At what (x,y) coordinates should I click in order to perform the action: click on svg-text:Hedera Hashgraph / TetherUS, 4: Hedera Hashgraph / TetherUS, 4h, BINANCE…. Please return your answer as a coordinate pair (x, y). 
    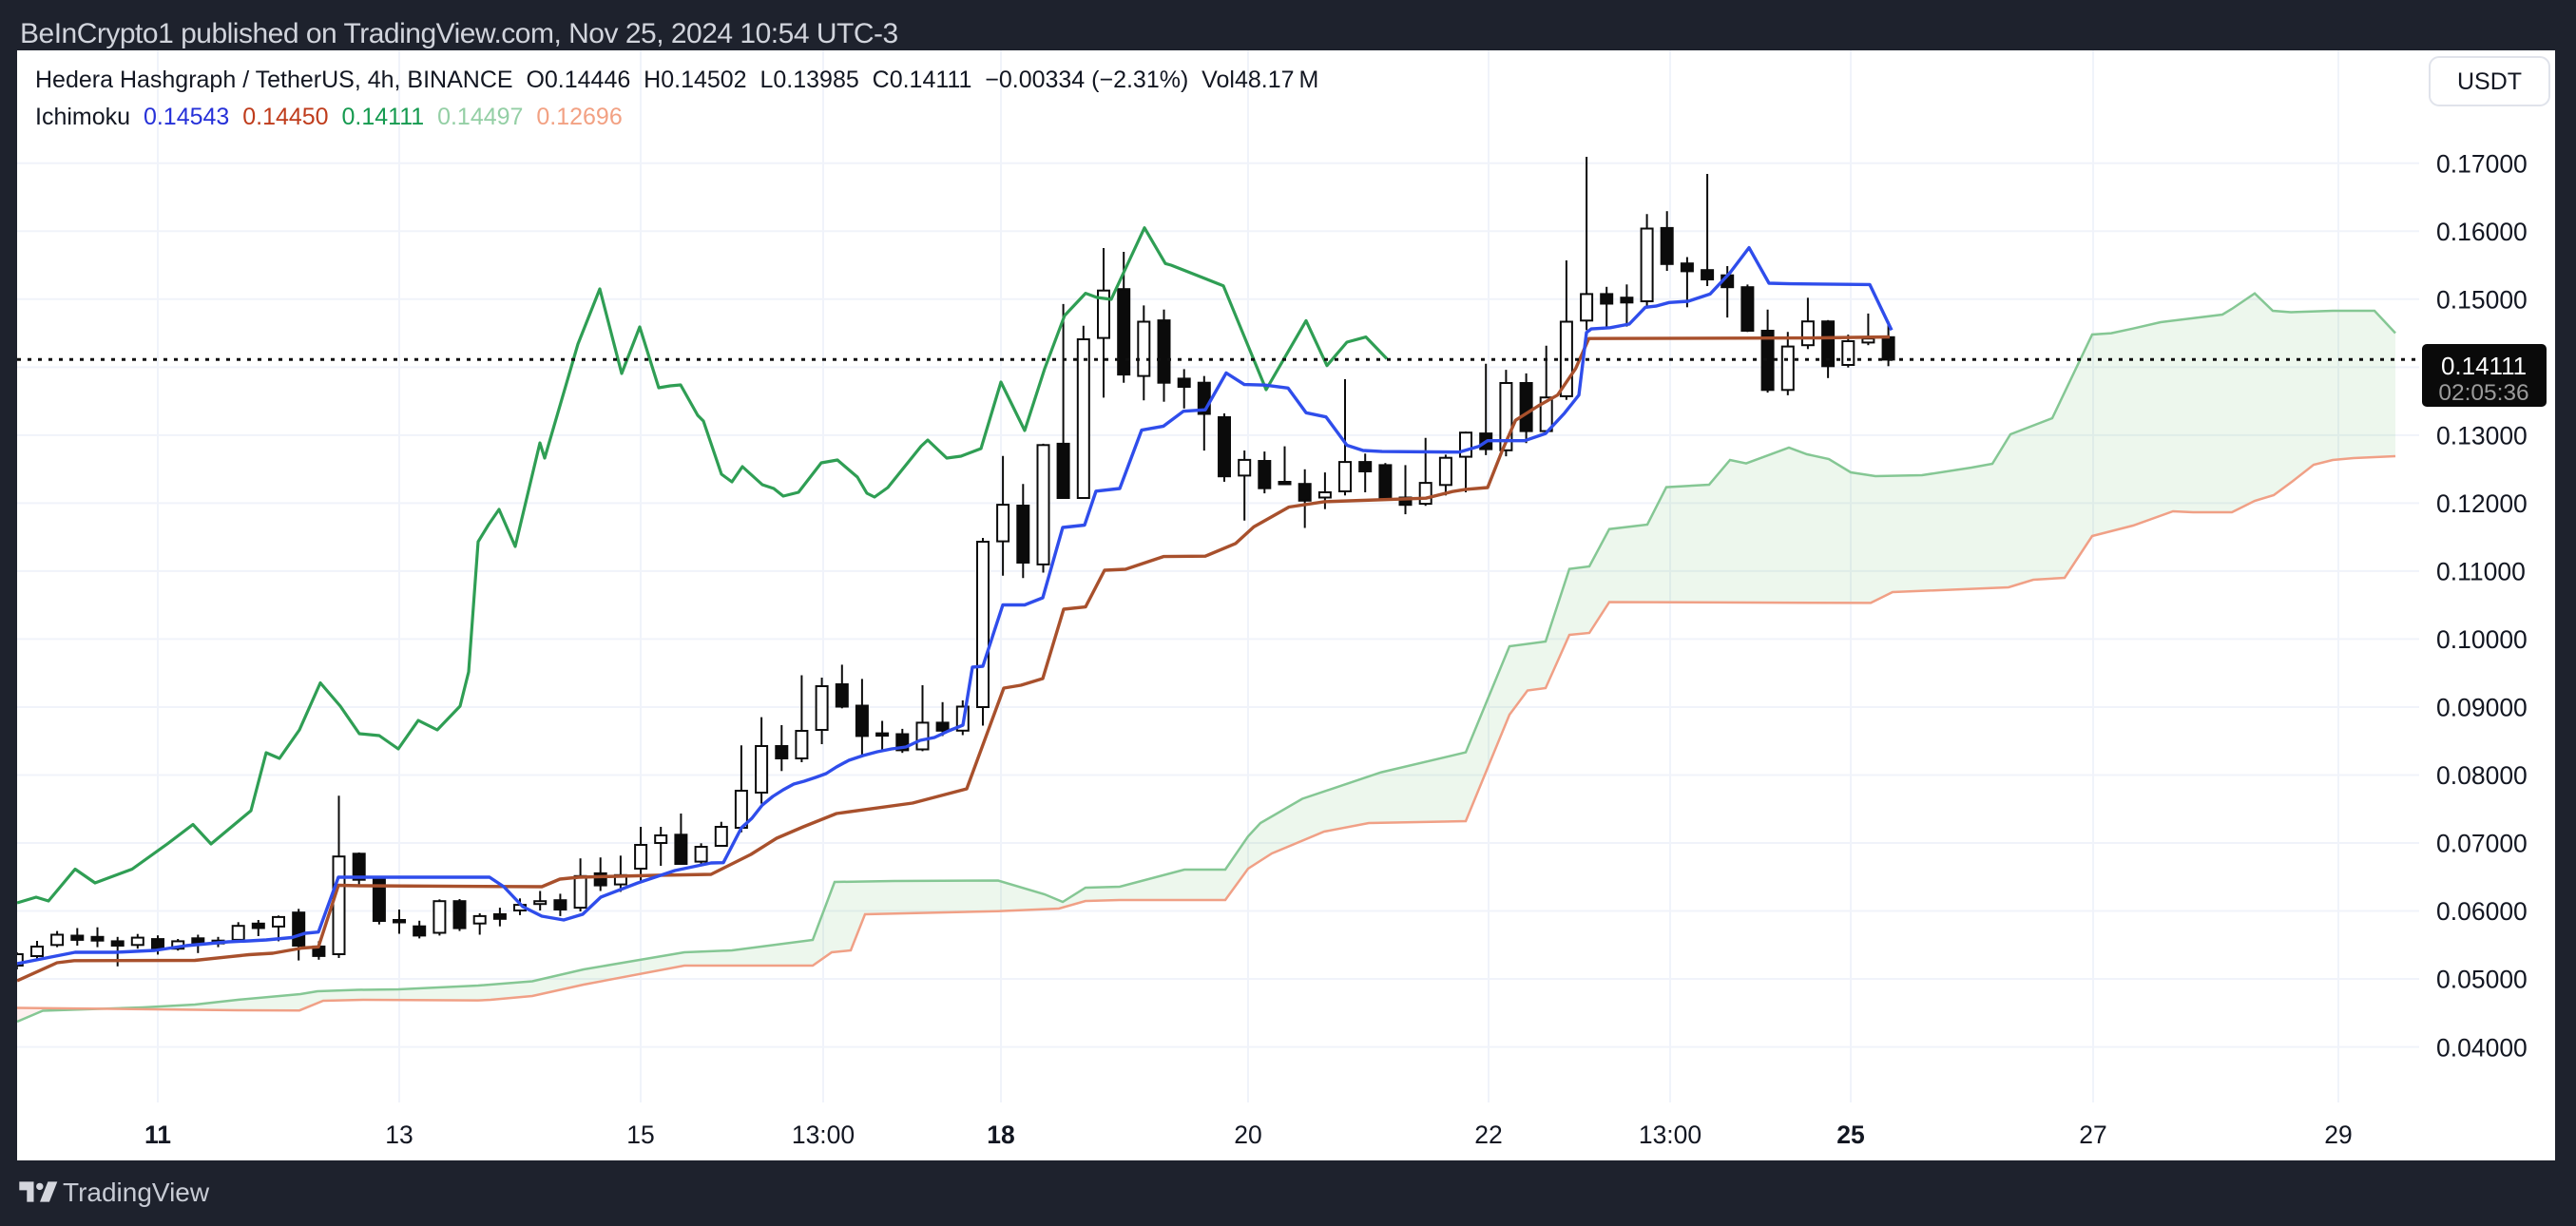
    Looking at the image, I should click on (677, 80).